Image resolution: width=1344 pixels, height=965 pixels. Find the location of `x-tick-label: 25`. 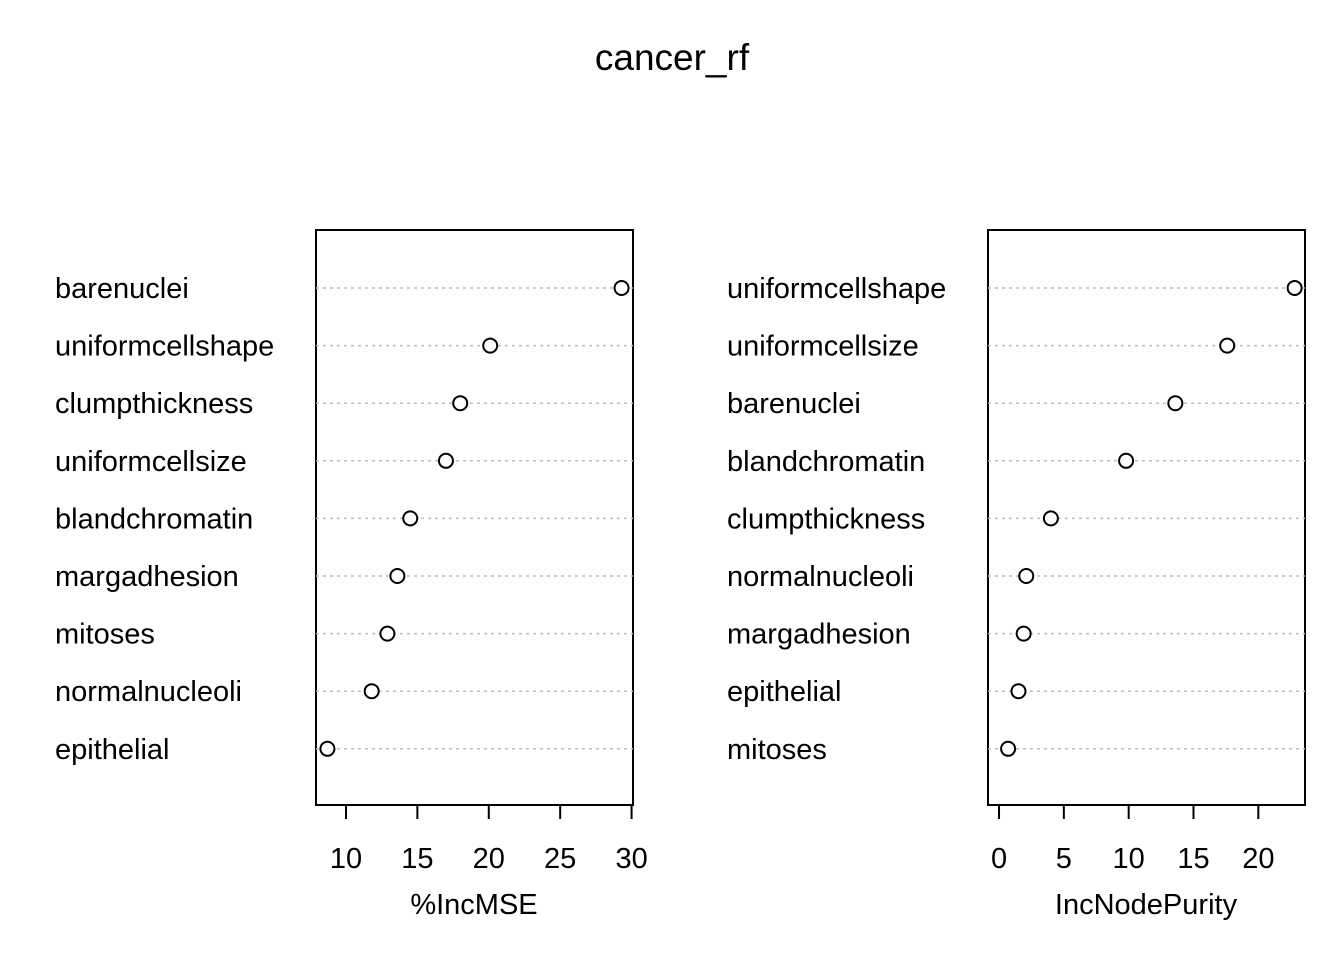

x-tick-label: 25 is located at coordinates (560, 859).